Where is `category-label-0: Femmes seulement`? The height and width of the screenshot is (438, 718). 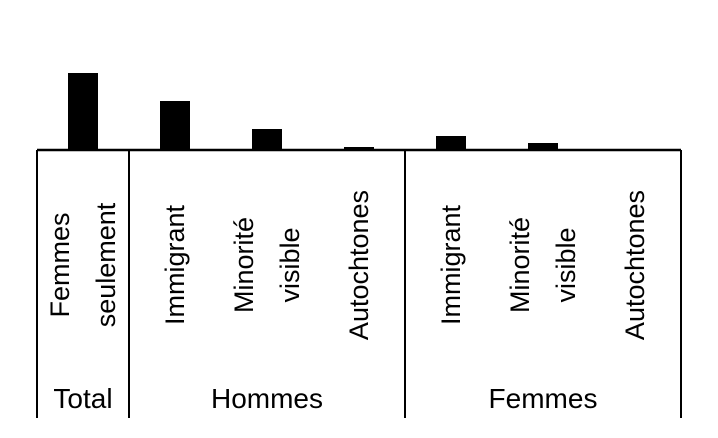
category-label-0: Femmes seulement is located at coordinates (83, 264).